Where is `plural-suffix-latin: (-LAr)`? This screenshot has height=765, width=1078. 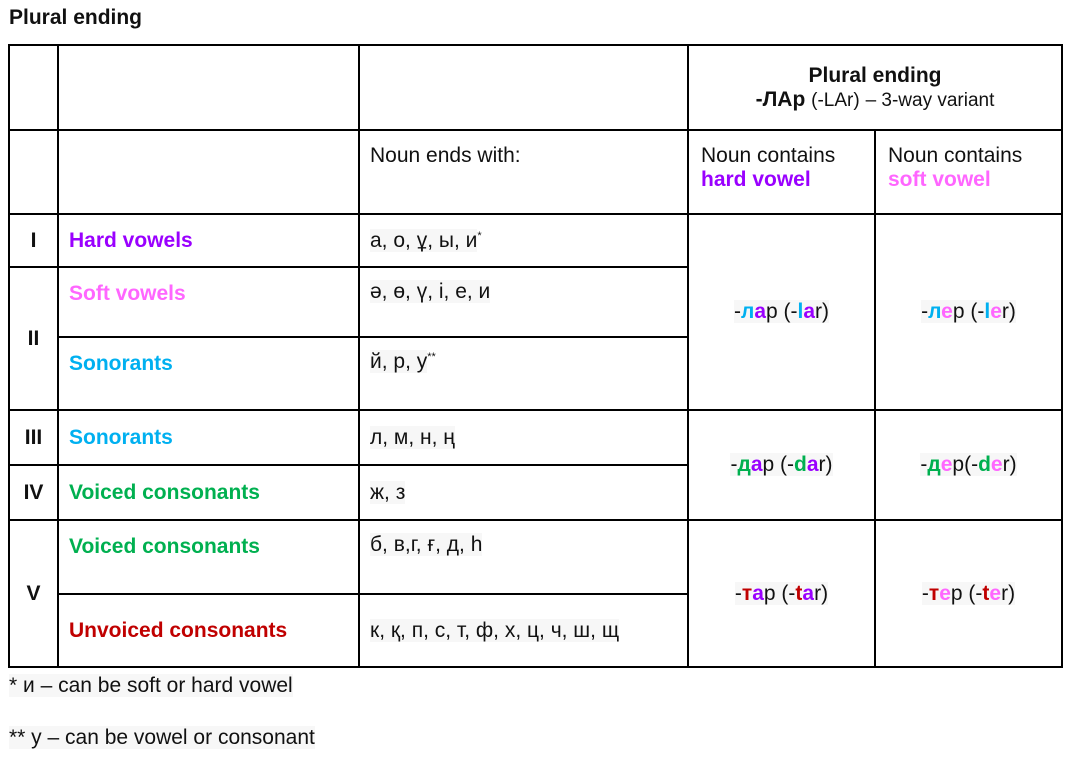 plural-suffix-latin: (-LAr) is located at coordinates (835, 100).